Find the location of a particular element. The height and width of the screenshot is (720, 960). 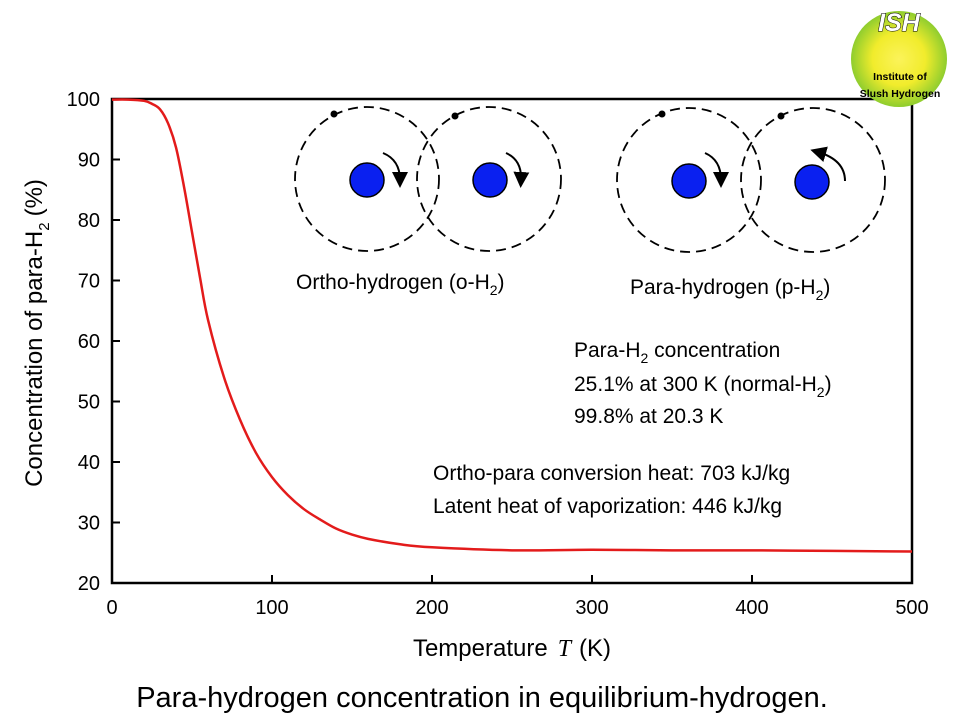

ortho-hydrogen-label: Ortho-hydrogen (o-H2) is located at coordinates (400, 284).